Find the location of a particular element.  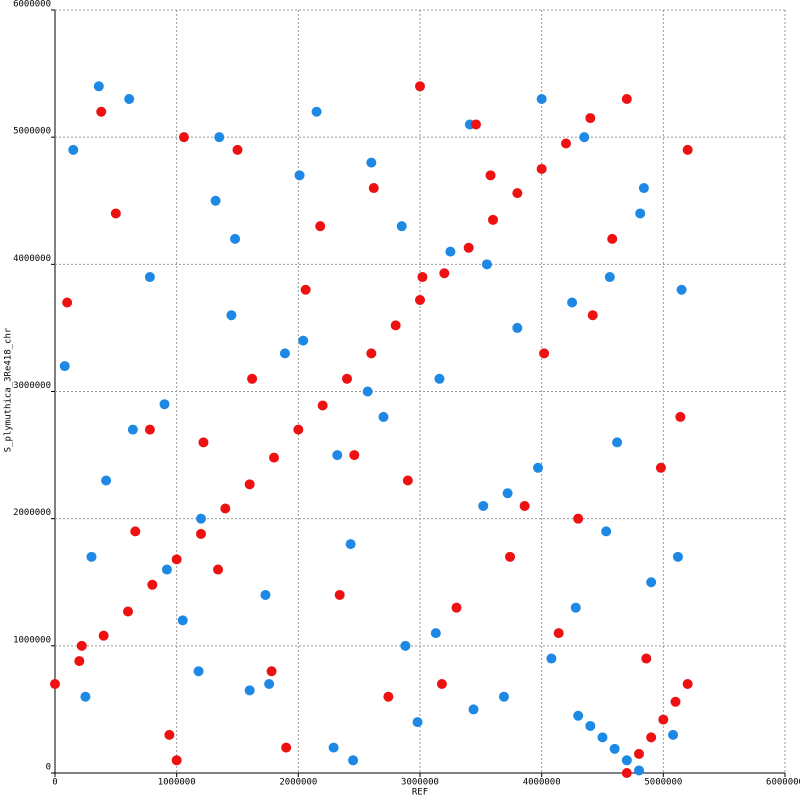

y-tick-label: 0 is located at coordinates (48, 768).